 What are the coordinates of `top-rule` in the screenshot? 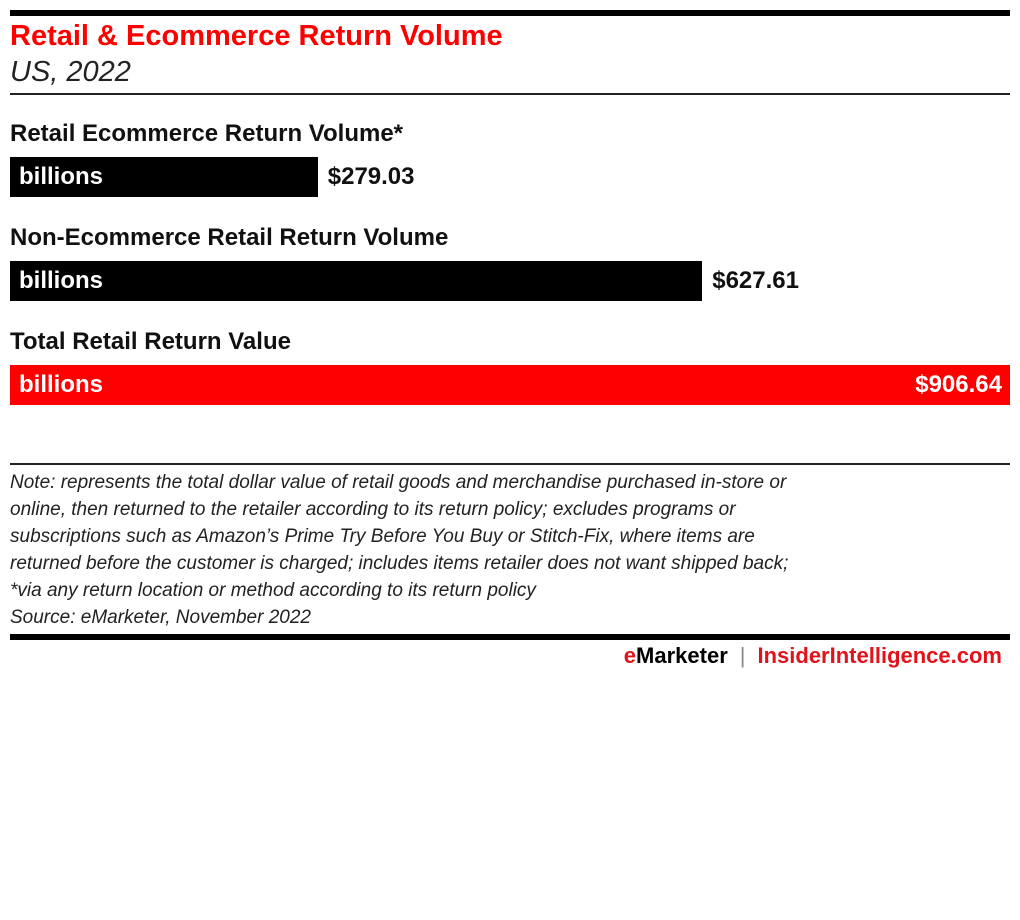 It's located at (510, 13).